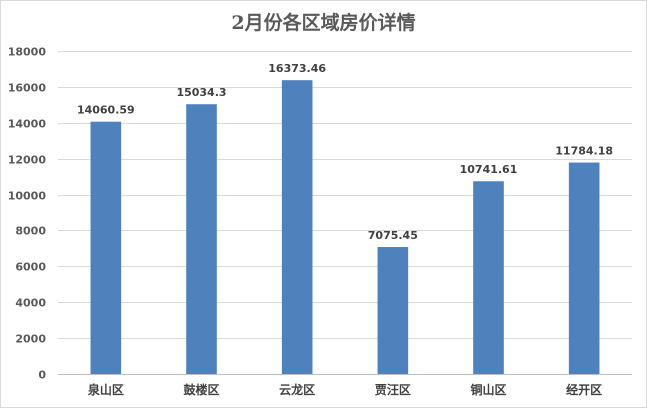 Image resolution: width=647 pixels, height=408 pixels. I want to click on y-tick-label: 8000, so click(30, 231).